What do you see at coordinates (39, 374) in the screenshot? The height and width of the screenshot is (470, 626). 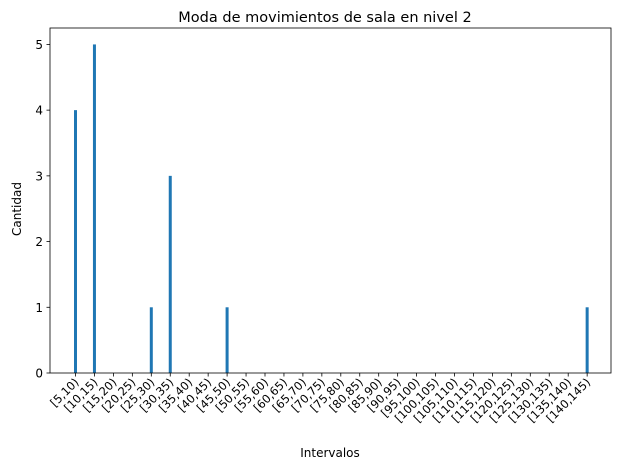 I see `y-tick-label: 0` at bounding box center [39, 374].